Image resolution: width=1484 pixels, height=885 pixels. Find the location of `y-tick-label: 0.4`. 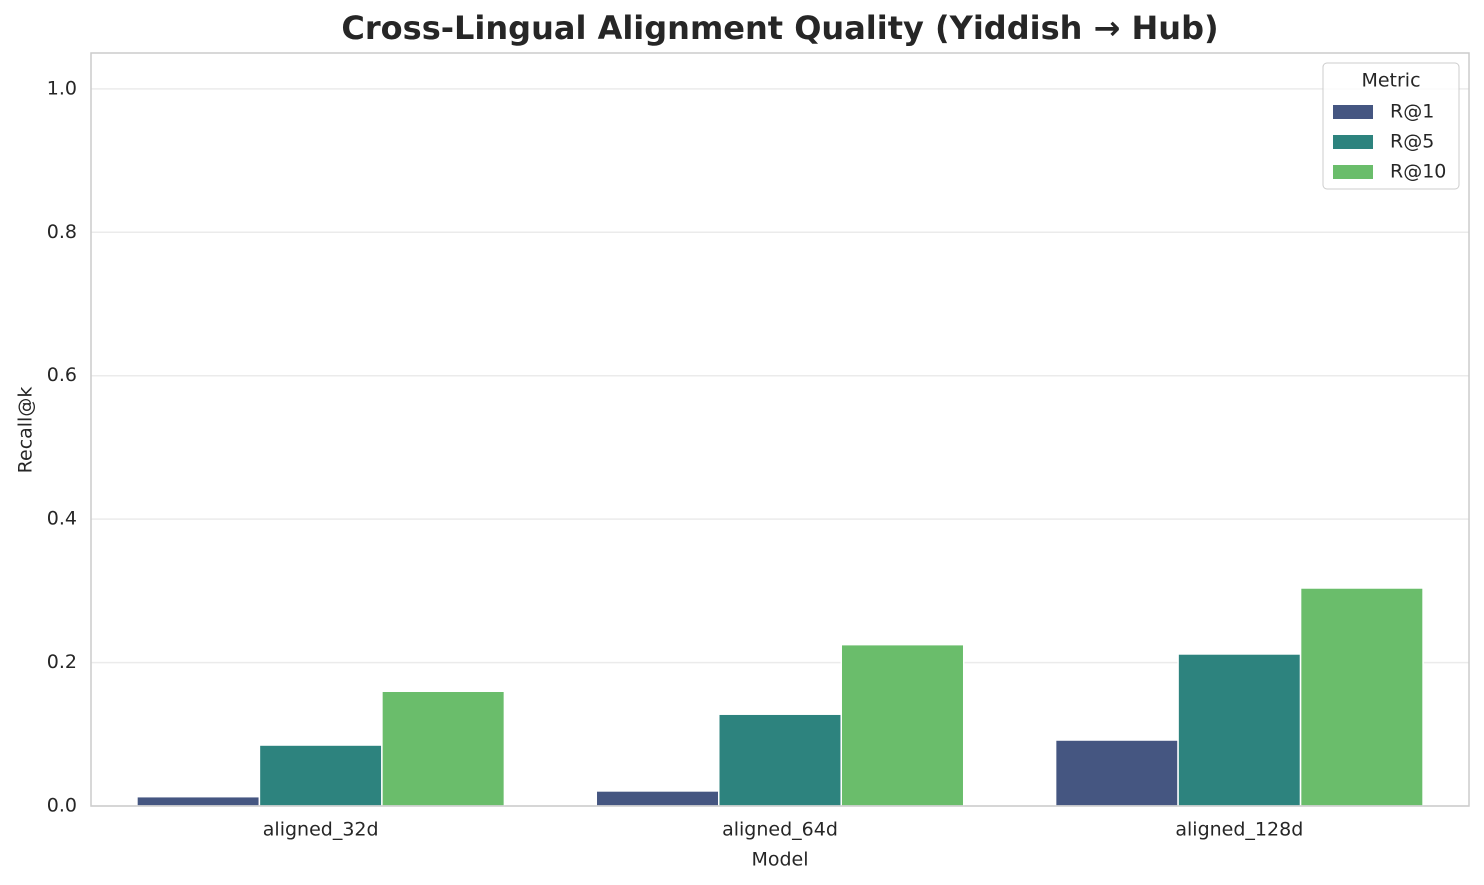

y-tick-label: 0.4 is located at coordinates (62, 519).